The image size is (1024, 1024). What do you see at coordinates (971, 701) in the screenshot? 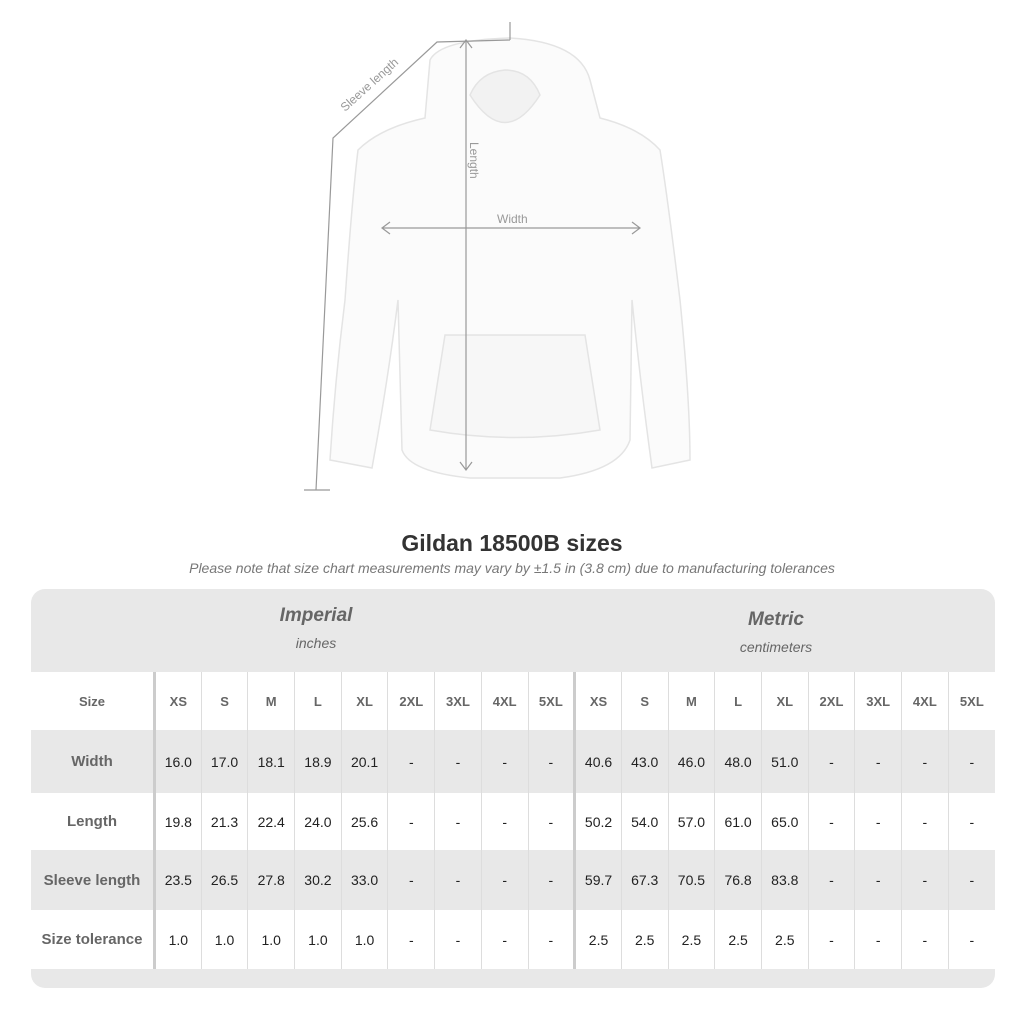
I see `metric-size-5xl: 5XL` at bounding box center [971, 701].